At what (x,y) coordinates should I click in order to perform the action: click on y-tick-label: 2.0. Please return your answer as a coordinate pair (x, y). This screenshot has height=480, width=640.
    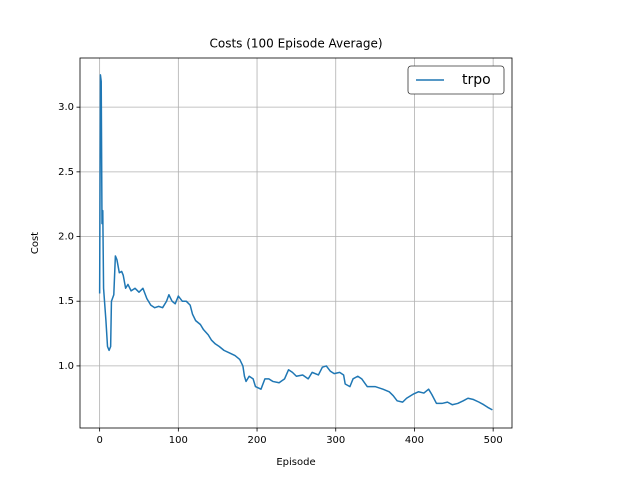
    Looking at the image, I should click on (66, 237).